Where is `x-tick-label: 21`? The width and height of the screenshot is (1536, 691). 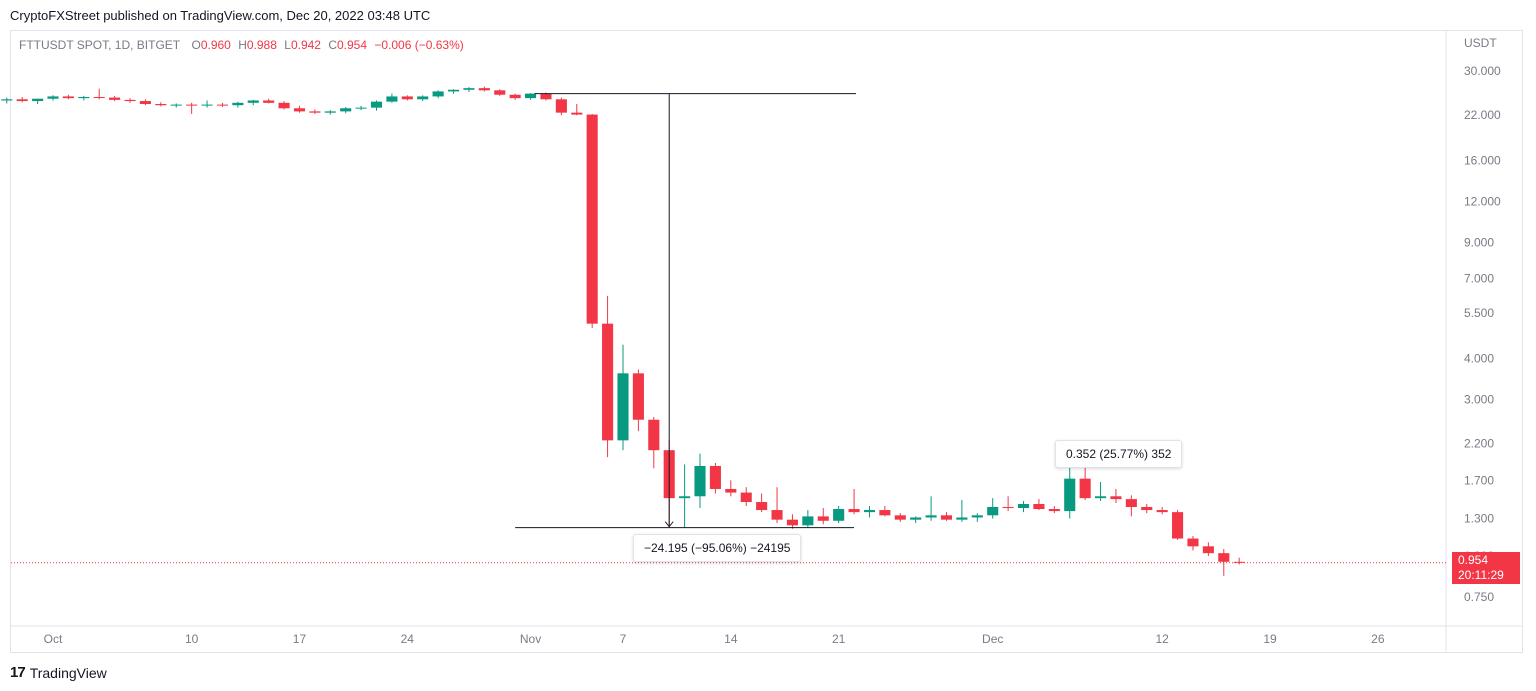
x-tick-label: 21 is located at coordinates (839, 639).